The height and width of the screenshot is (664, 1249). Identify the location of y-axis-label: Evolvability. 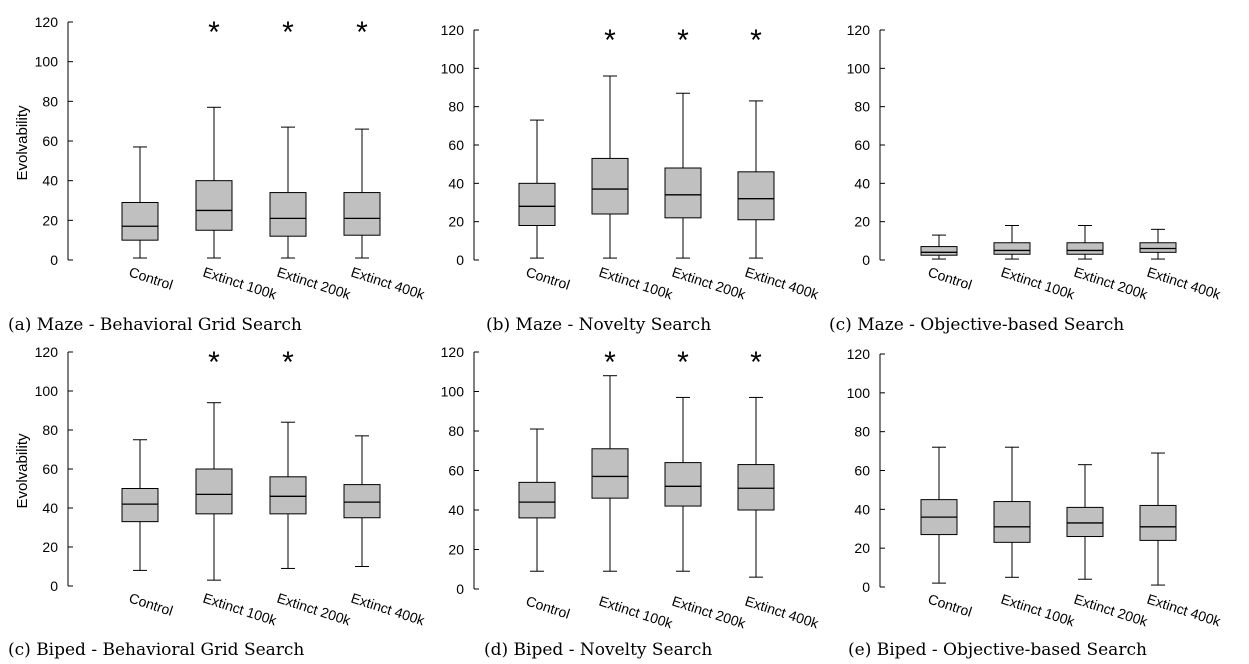
(22, 471).